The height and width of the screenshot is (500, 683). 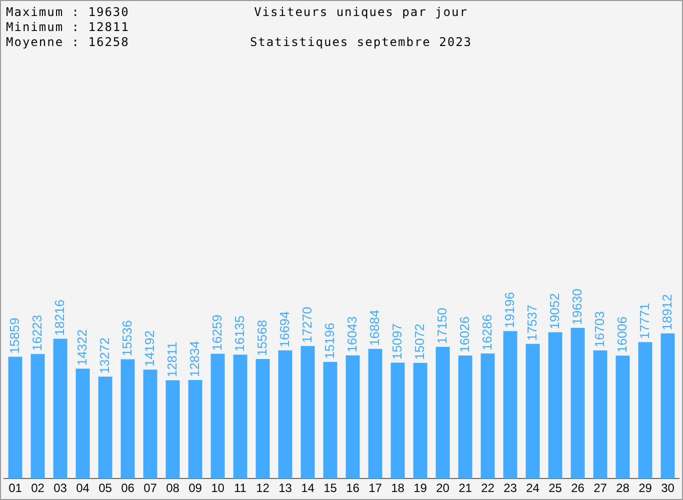 I want to click on data-label: 17771, so click(x=644, y=321).